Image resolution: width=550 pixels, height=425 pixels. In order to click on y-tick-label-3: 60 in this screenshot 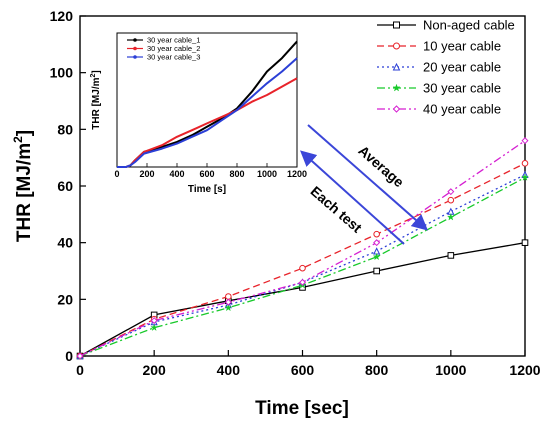, I will do `click(65, 186)`.